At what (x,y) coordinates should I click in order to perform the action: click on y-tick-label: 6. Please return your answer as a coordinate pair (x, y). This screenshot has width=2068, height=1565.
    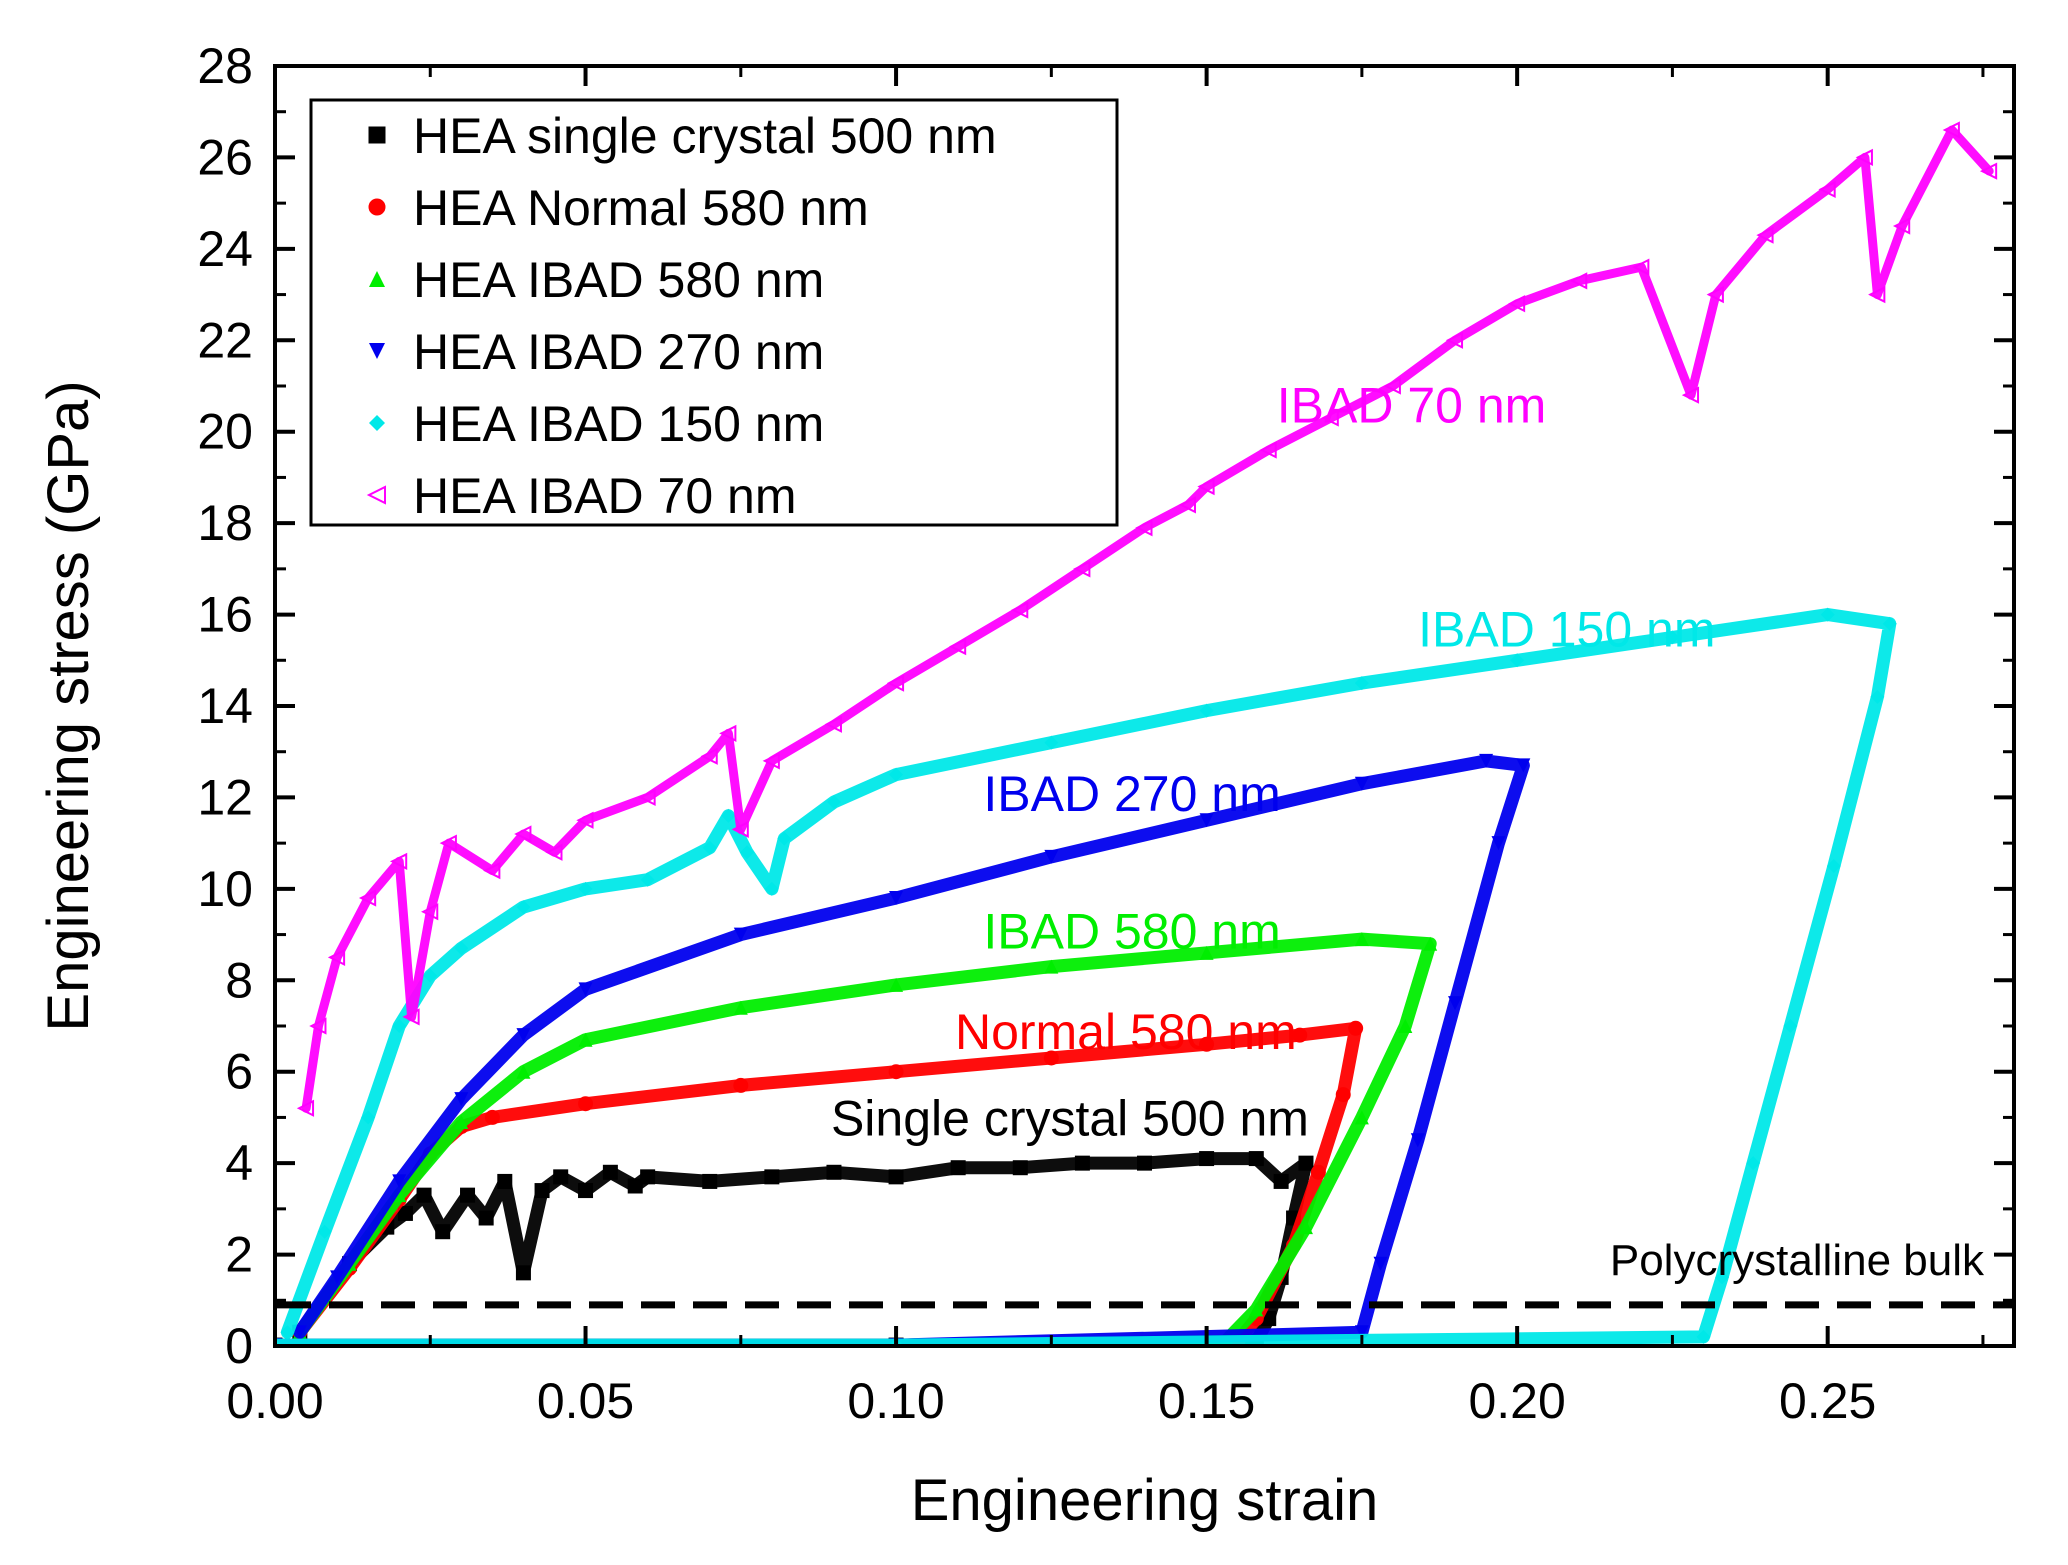
    Looking at the image, I should click on (239, 1072).